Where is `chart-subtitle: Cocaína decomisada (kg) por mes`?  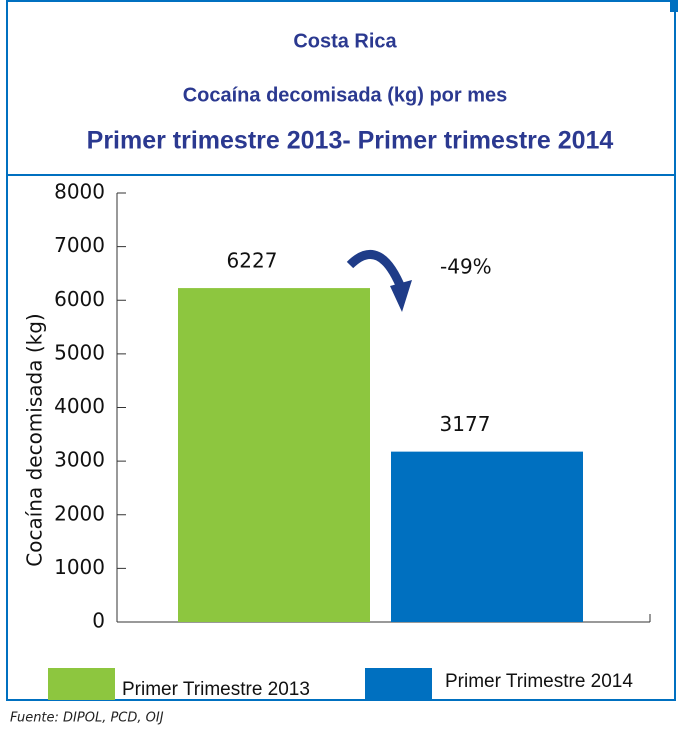 chart-subtitle: Cocaína decomisada (kg) por mes is located at coordinates (345, 95).